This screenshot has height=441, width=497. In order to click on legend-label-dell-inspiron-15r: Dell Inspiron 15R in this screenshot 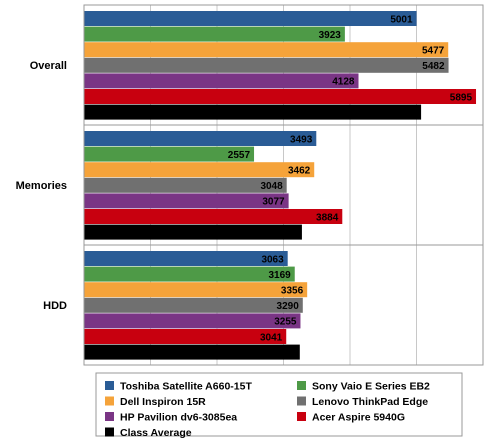, I will do `click(163, 402)`.